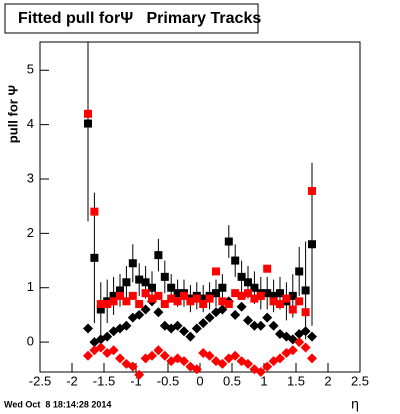  What do you see at coordinates (40, 380) in the screenshot?
I see `x-tick-label: -2.5` at bounding box center [40, 380].